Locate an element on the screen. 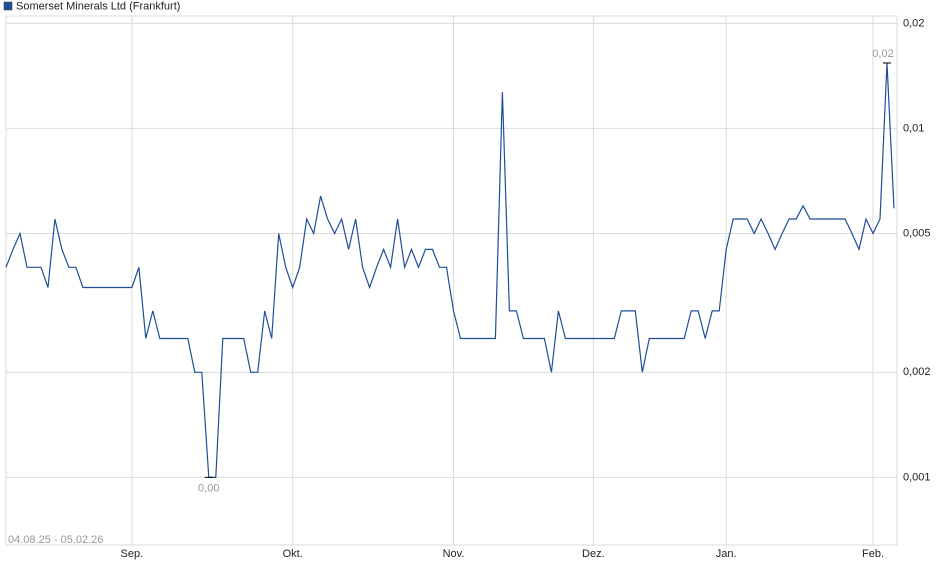 This screenshot has width=940, height=579. x-tick-label: Feb. is located at coordinates (873, 554).